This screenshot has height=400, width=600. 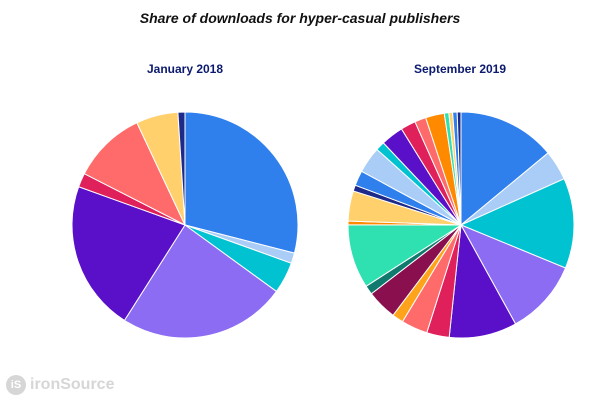 What do you see at coordinates (460, 69) in the screenshot?
I see `pie-subtitle-september-2019: September 2019` at bounding box center [460, 69].